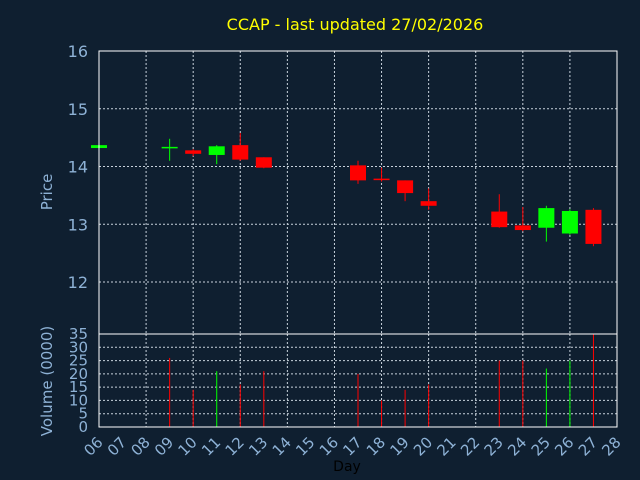  I want to click on x-tick-label: 25, so click(541, 446).